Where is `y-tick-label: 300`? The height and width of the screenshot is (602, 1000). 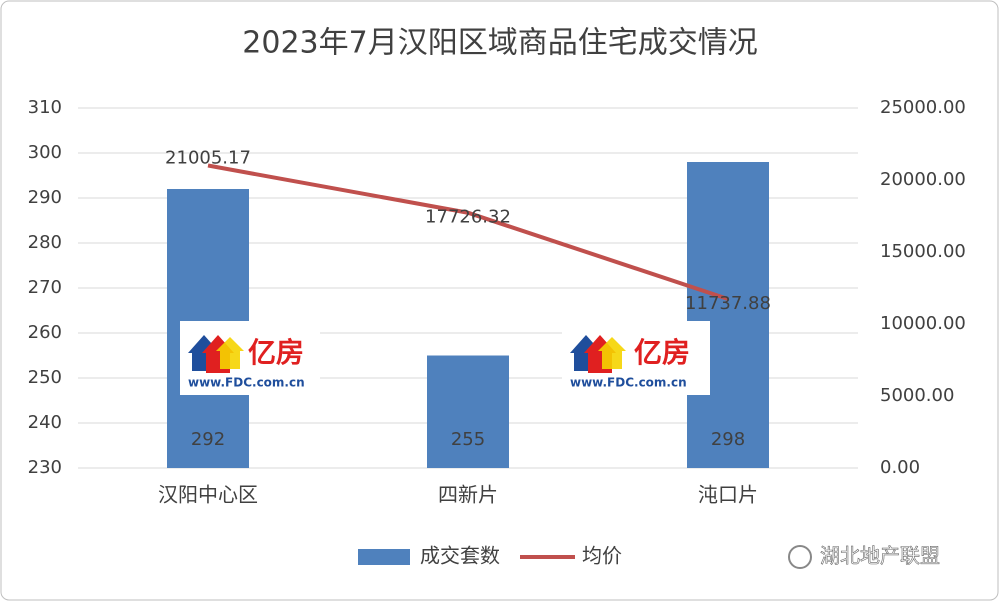 y-tick-label: 300 is located at coordinates (45, 152).